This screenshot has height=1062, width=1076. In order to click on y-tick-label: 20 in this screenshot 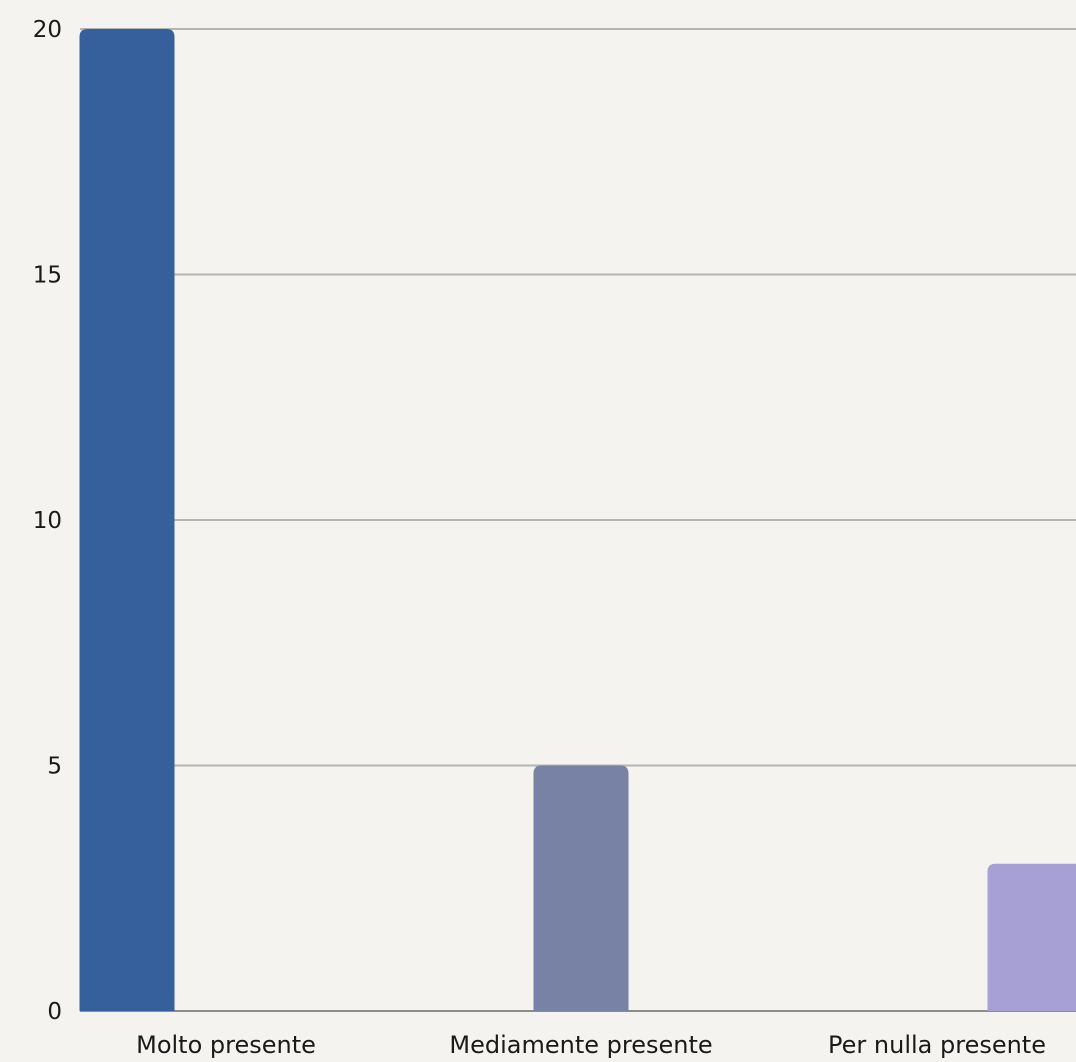, I will do `click(47, 30)`.